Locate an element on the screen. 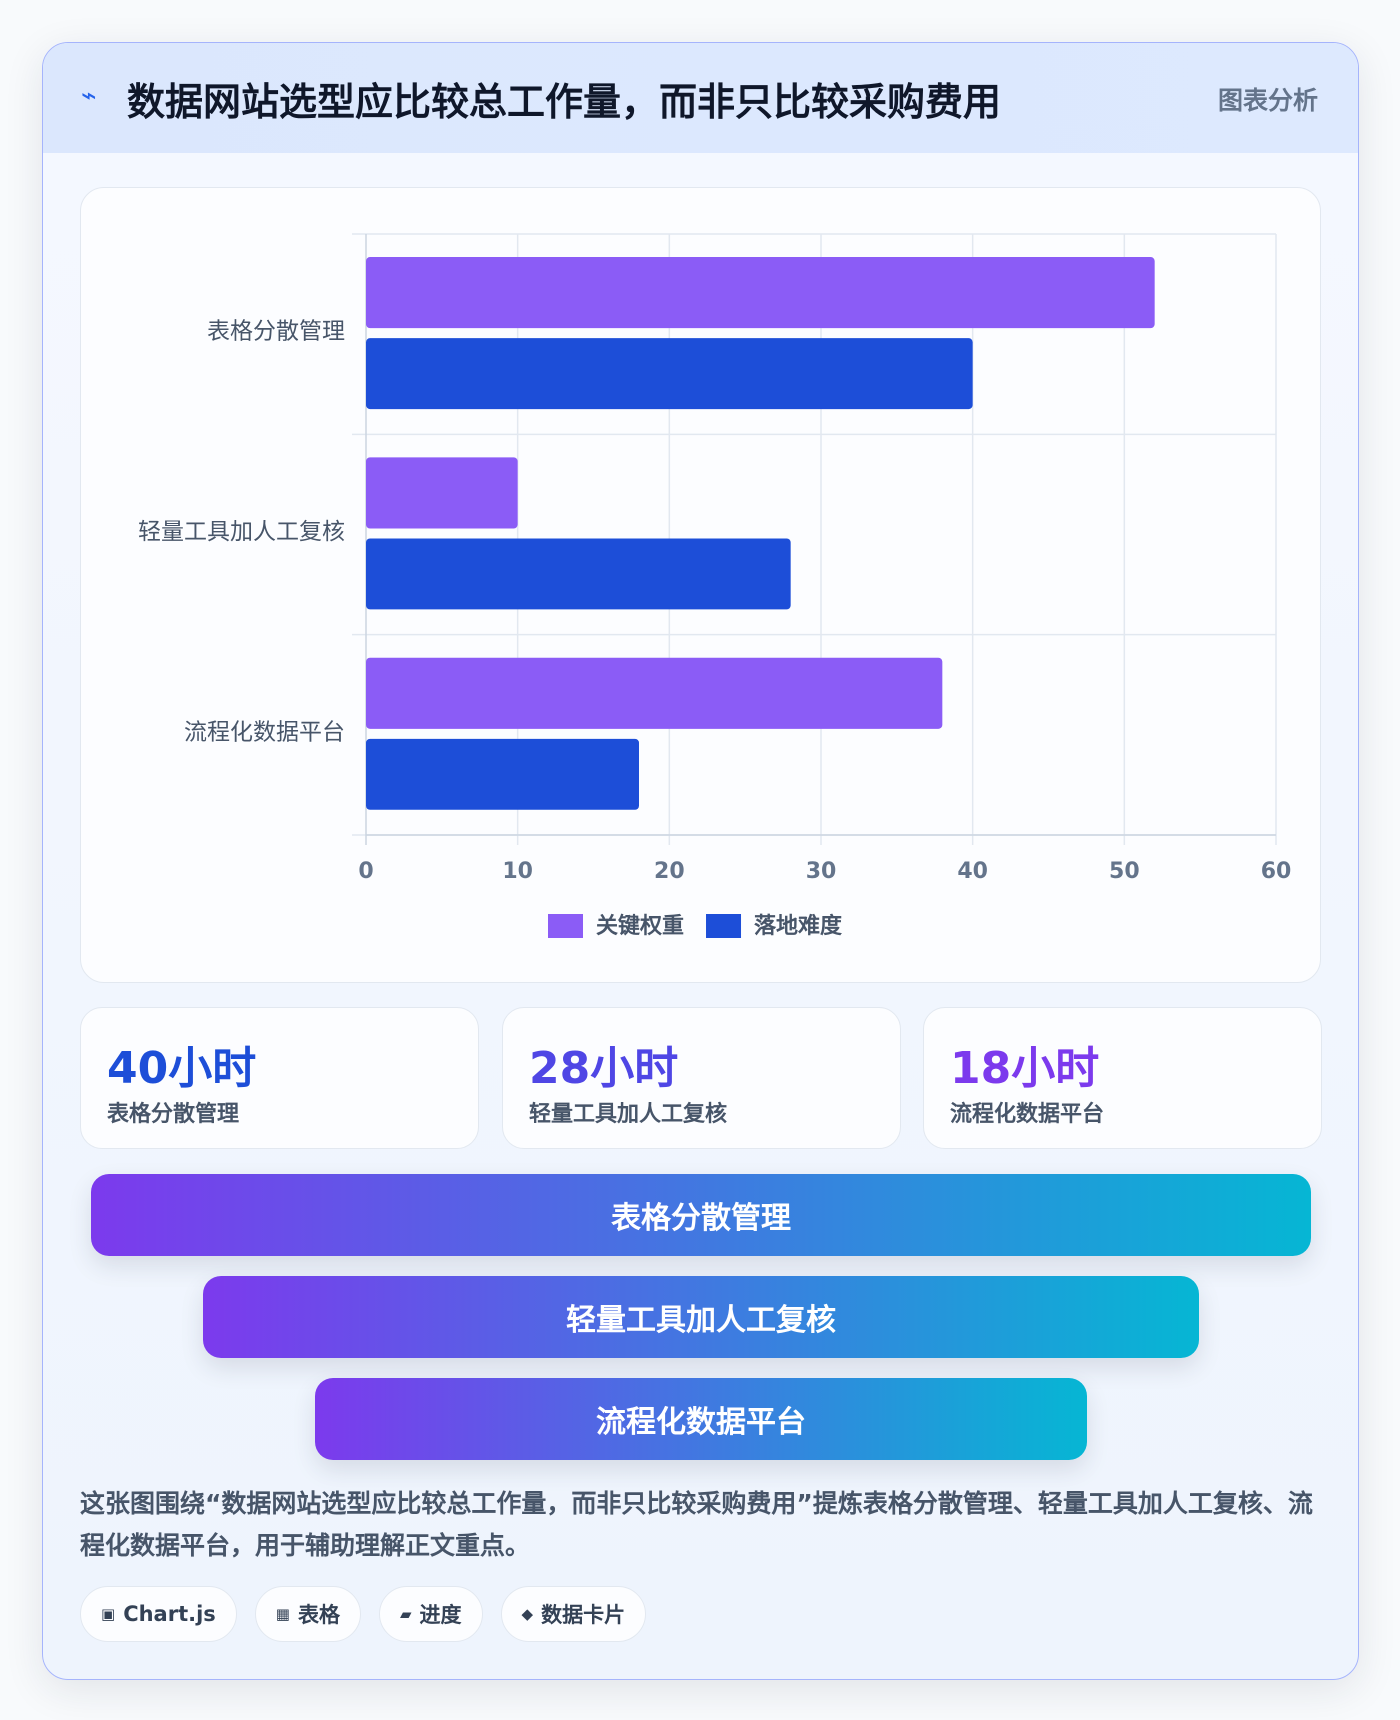 Image resolution: width=1400 pixels, height=1720 pixels. stat-value: 40小时 is located at coordinates (182, 1068).